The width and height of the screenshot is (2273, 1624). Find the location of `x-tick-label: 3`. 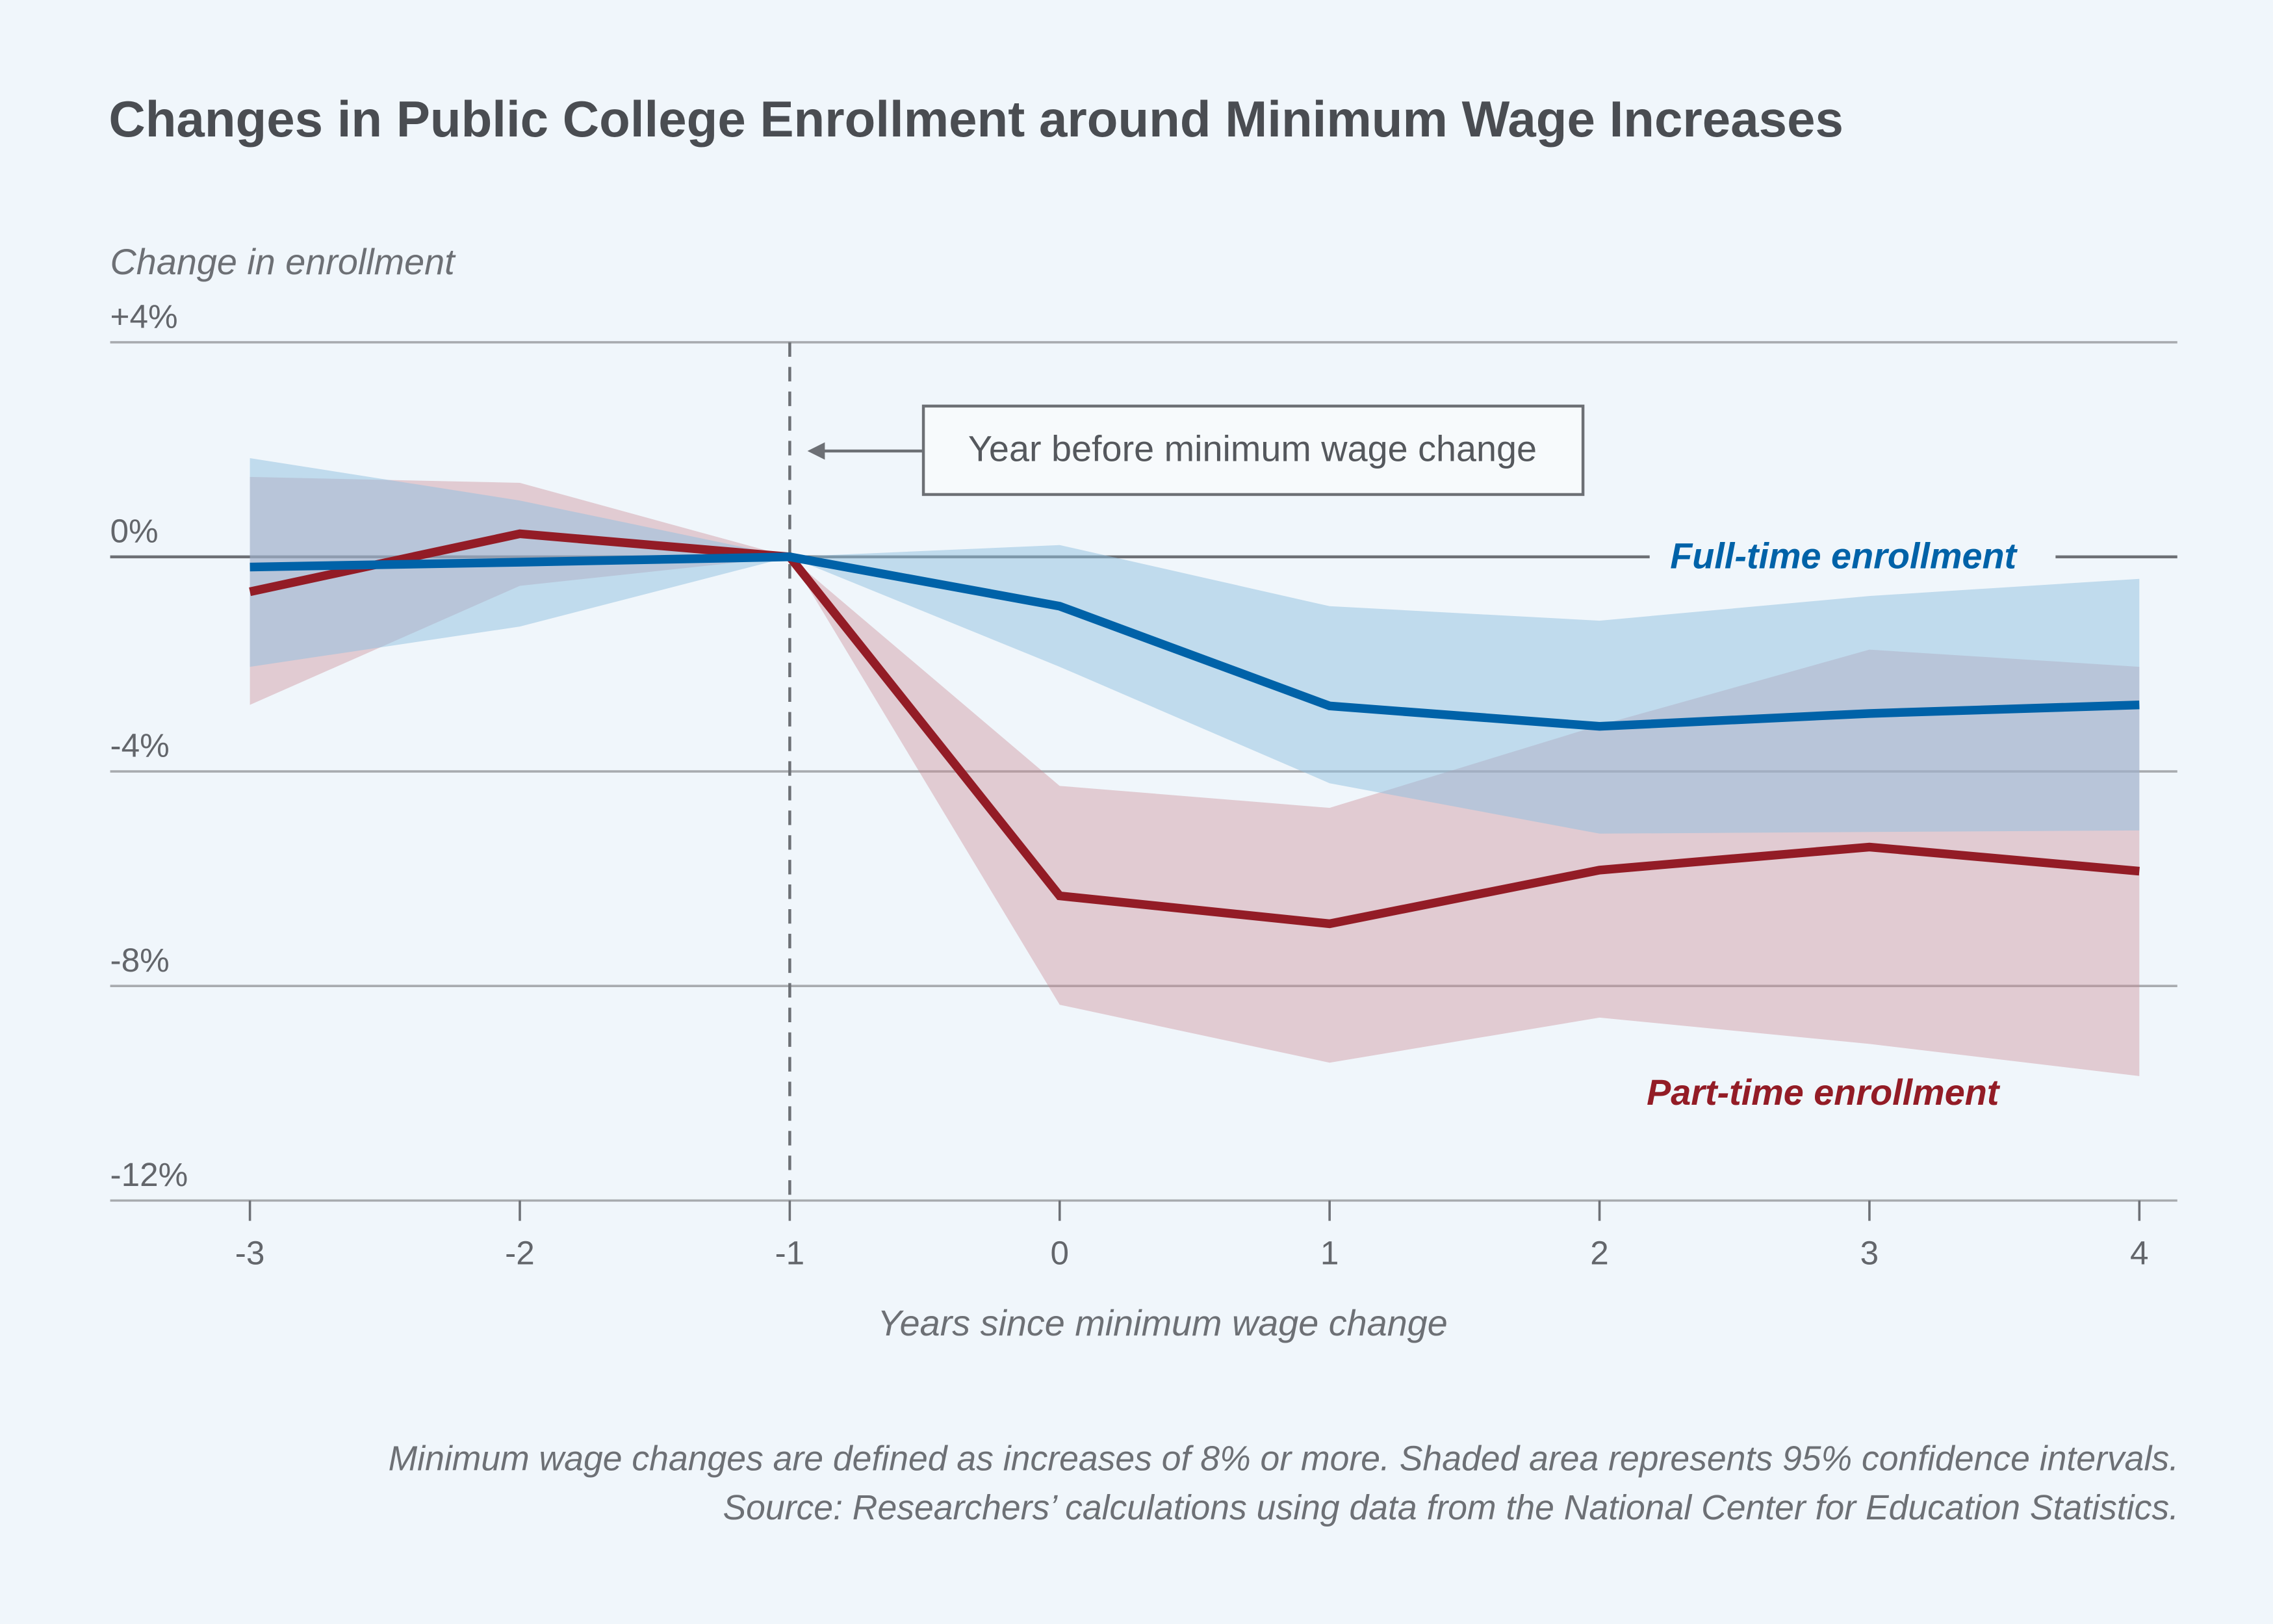

x-tick-label: 3 is located at coordinates (1869, 1253).